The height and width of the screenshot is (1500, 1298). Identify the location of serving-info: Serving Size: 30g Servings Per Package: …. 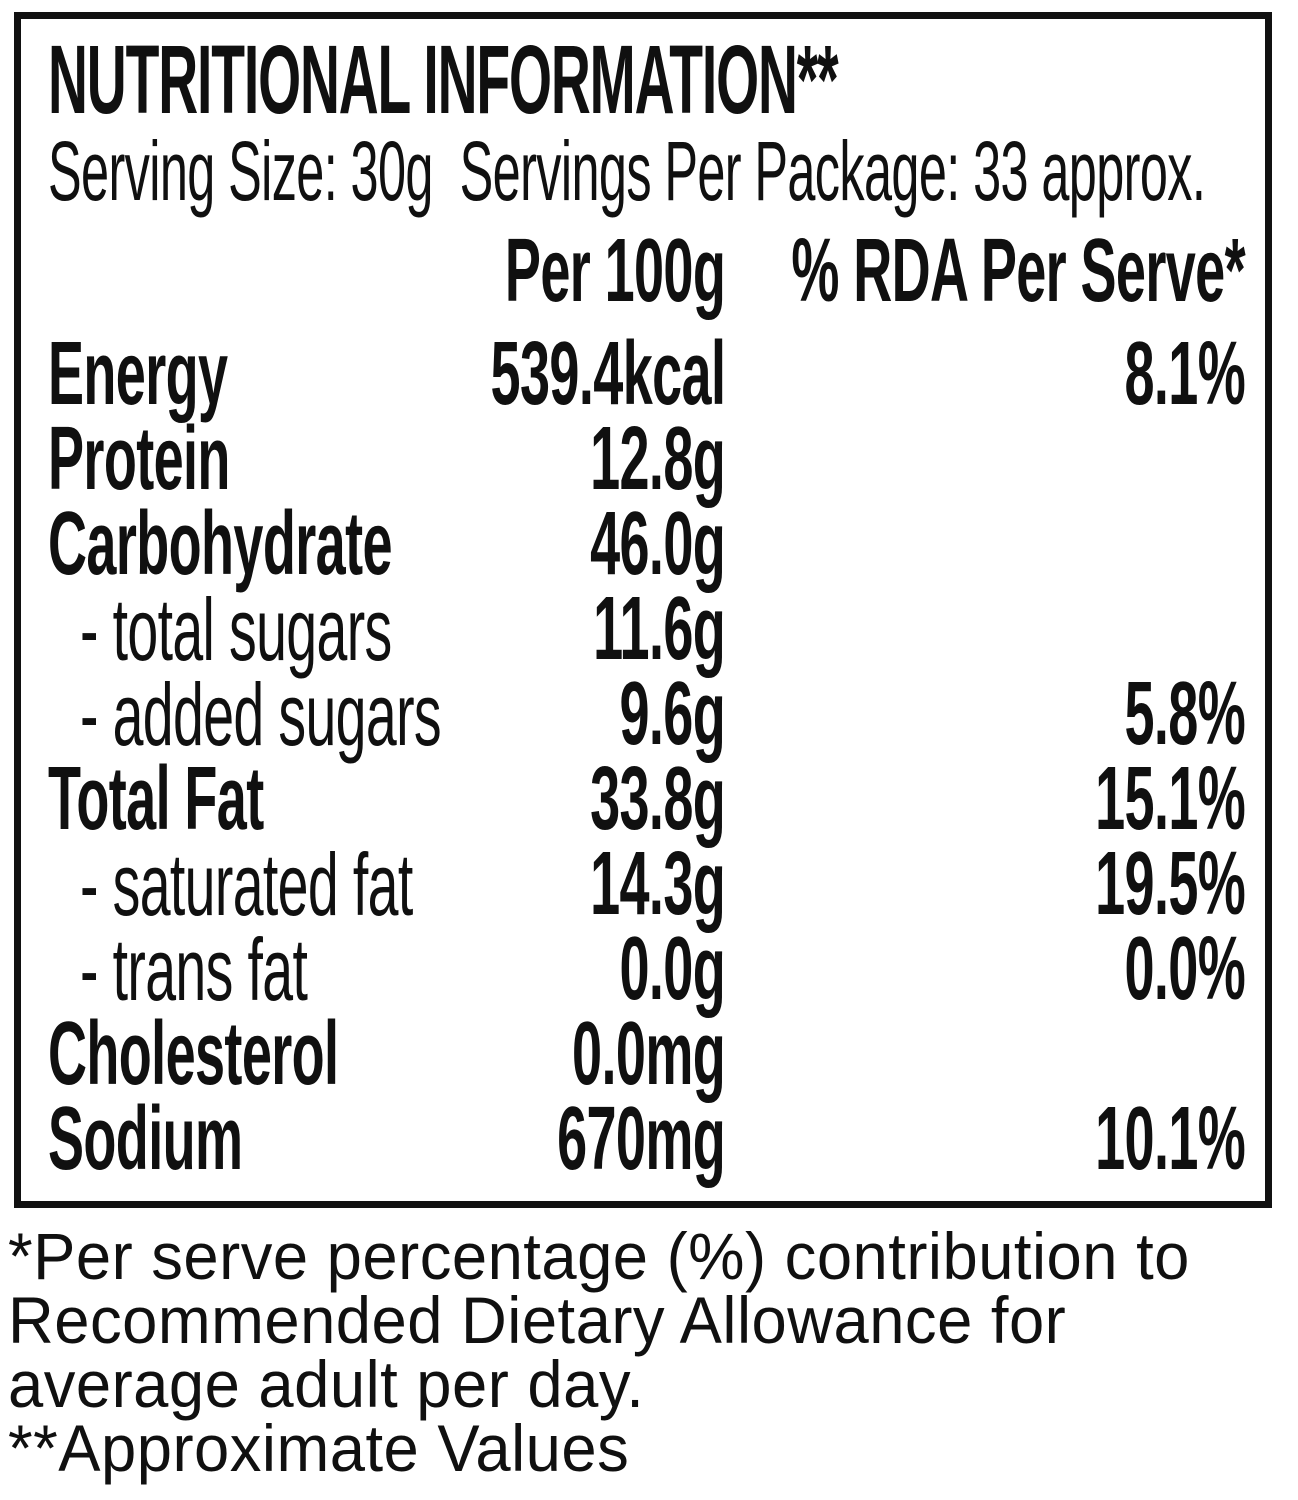
(646, 171).